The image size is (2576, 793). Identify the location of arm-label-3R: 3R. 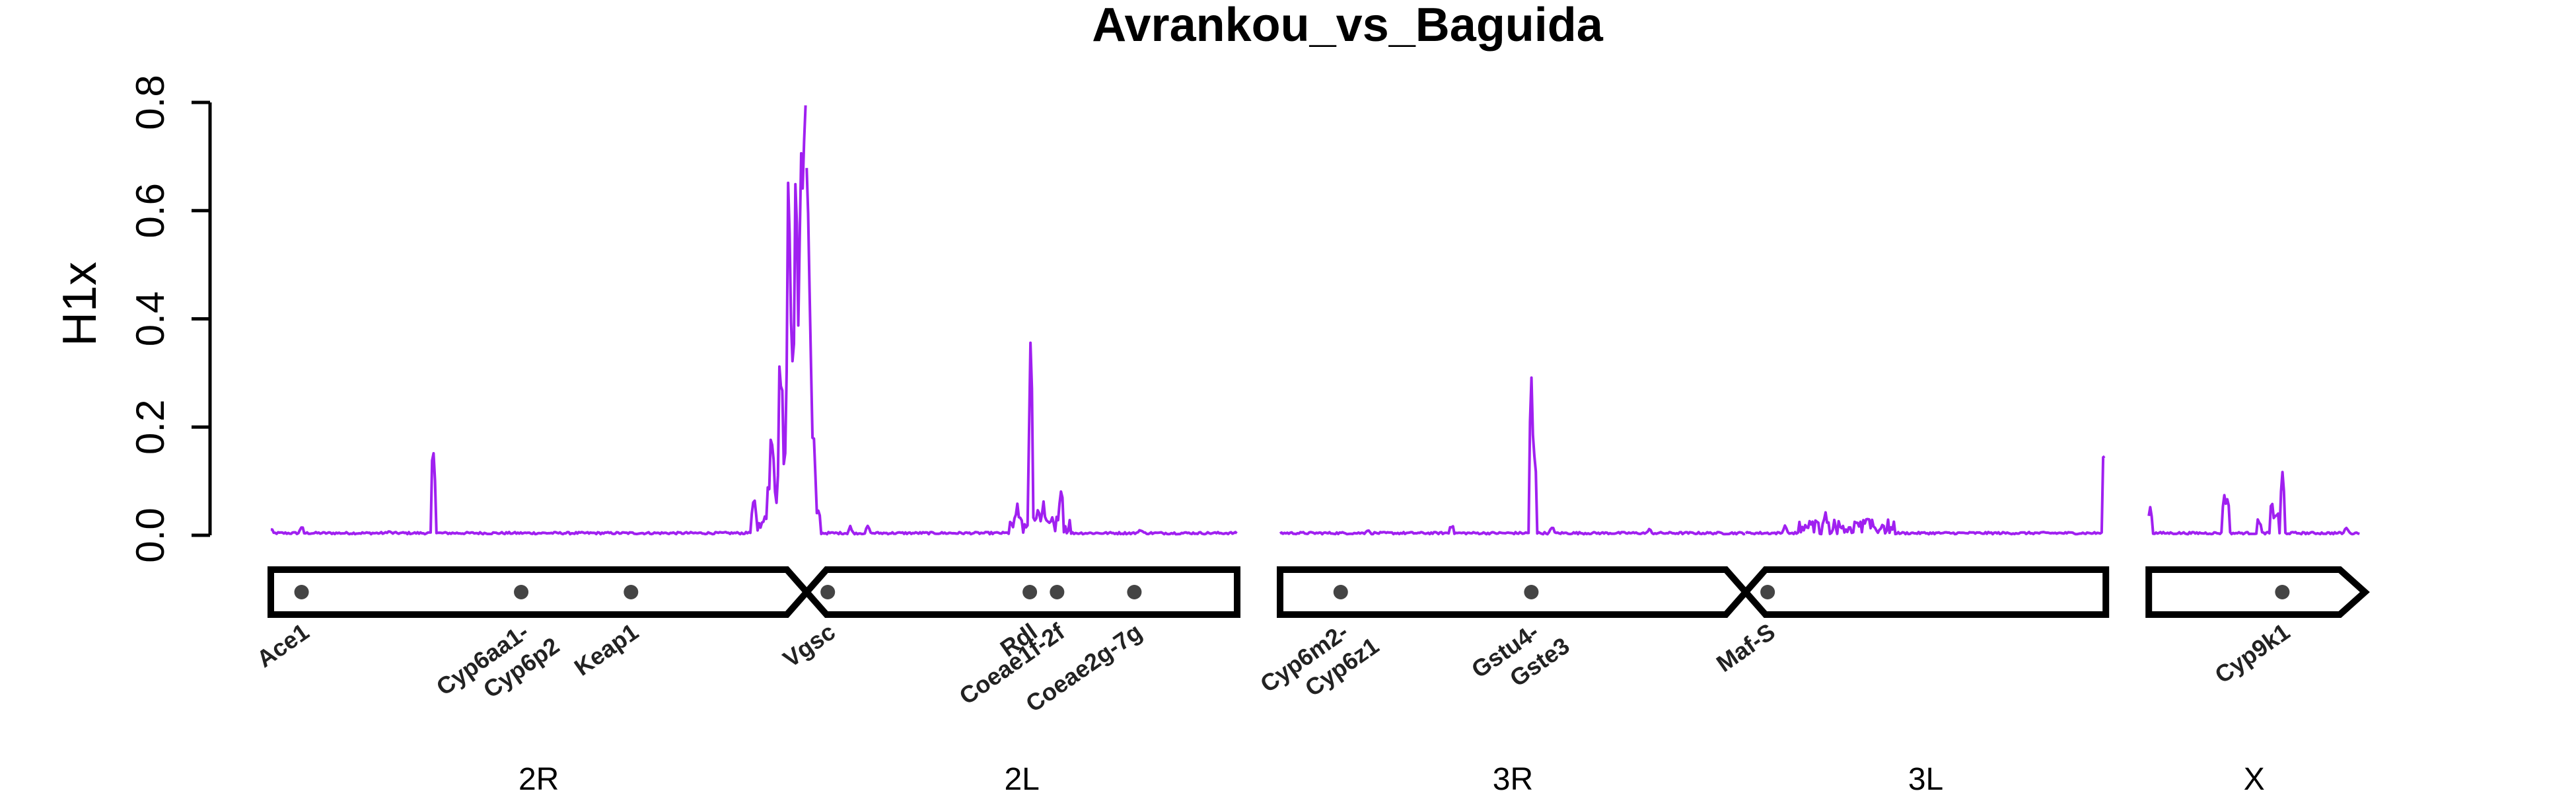
(1513, 778).